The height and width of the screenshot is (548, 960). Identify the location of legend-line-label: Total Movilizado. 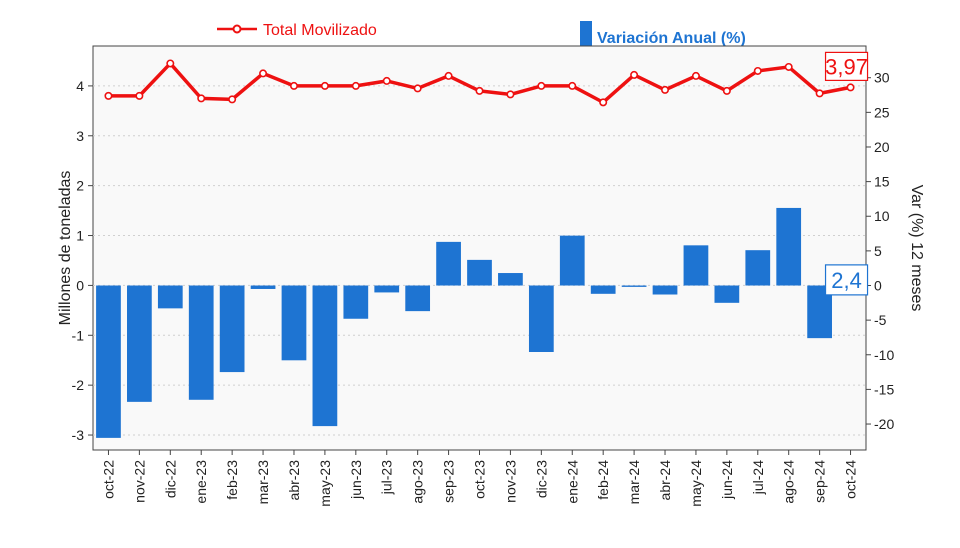
(320, 30).